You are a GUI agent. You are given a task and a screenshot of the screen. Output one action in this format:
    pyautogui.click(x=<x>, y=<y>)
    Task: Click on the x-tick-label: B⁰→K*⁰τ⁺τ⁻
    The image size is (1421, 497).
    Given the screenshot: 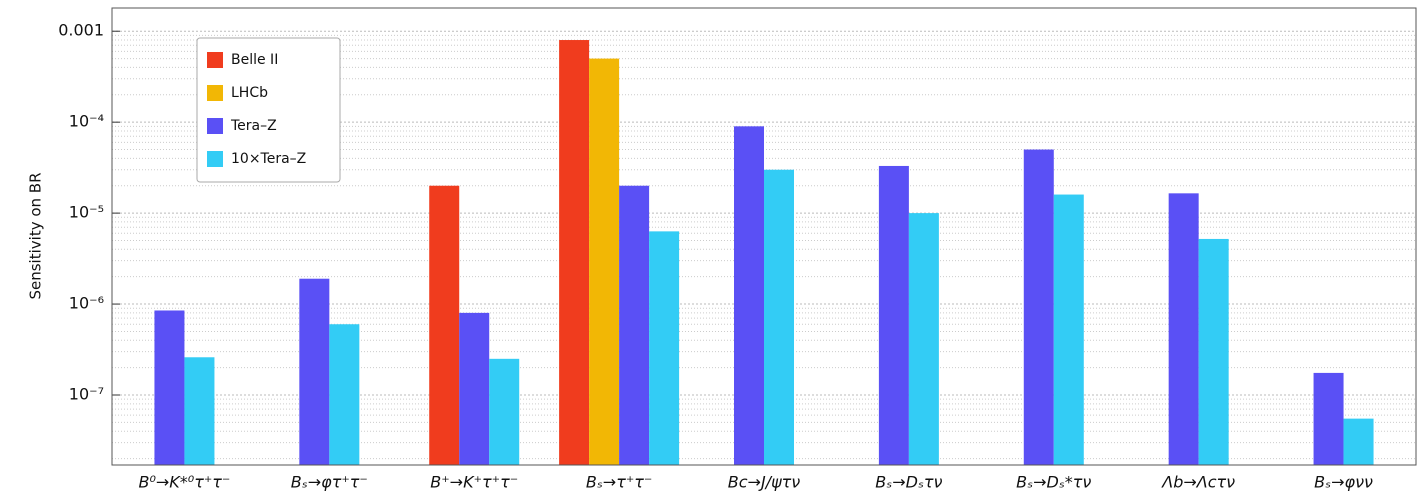 What is the action you would take?
    pyautogui.click(x=185, y=482)
    